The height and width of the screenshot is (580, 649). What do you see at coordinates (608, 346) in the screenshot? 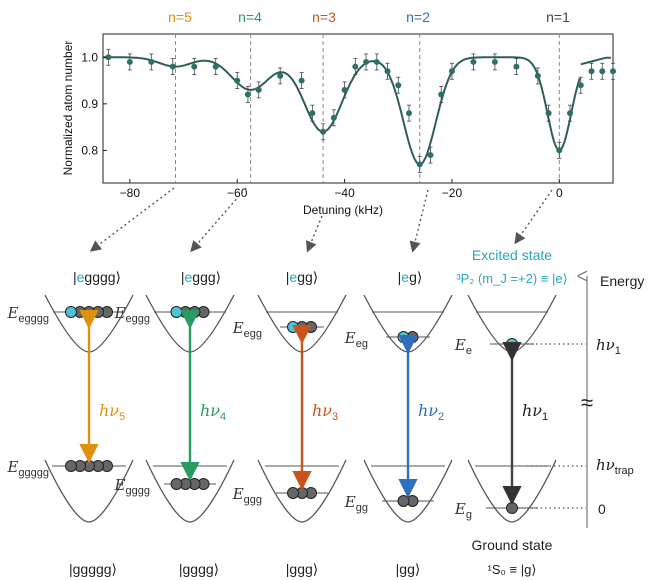
I see `axis-hv1: hν1` at bounding box center [608, 346].